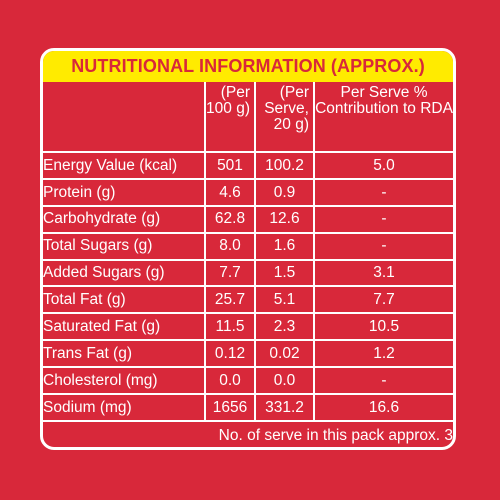 The width and height of the screenshot is (500, 500). What do you see at coordinates (124, 166) in the screenshot?
I see `nutrient-name: Energy Value (kcal)` at bounding box center [124, 166].